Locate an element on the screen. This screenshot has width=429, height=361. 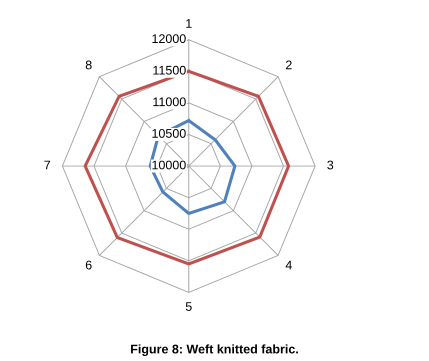
spoke-label: 1 is located at coordinates (189, 23).